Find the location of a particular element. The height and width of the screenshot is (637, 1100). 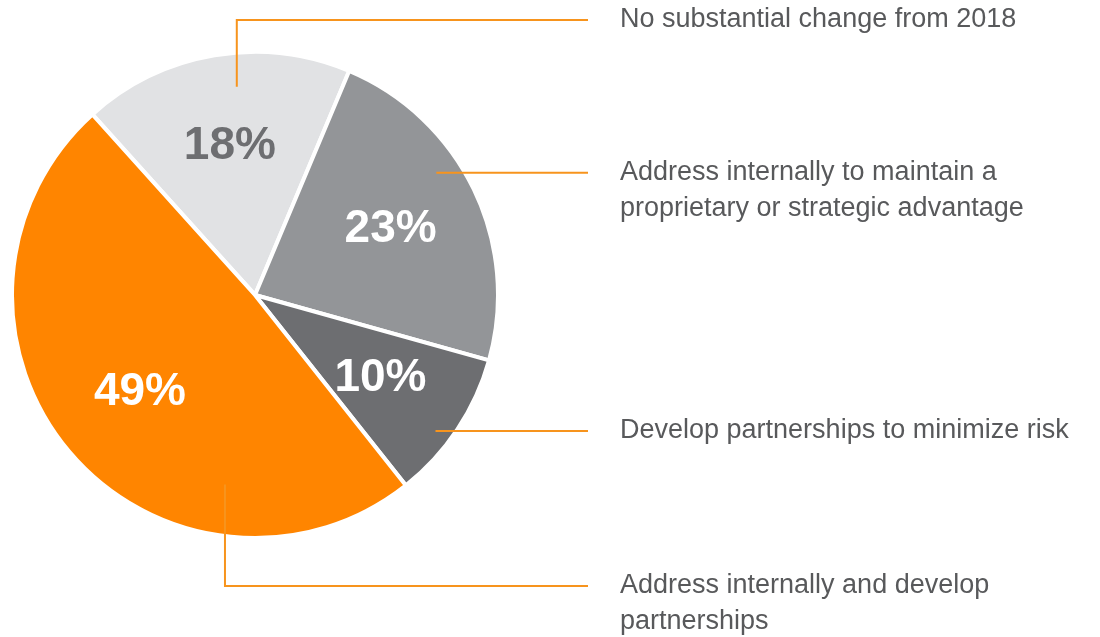

slice-label: Address internally to maintain a proprietary or strategic advantage is located at coordinates (822, 189).